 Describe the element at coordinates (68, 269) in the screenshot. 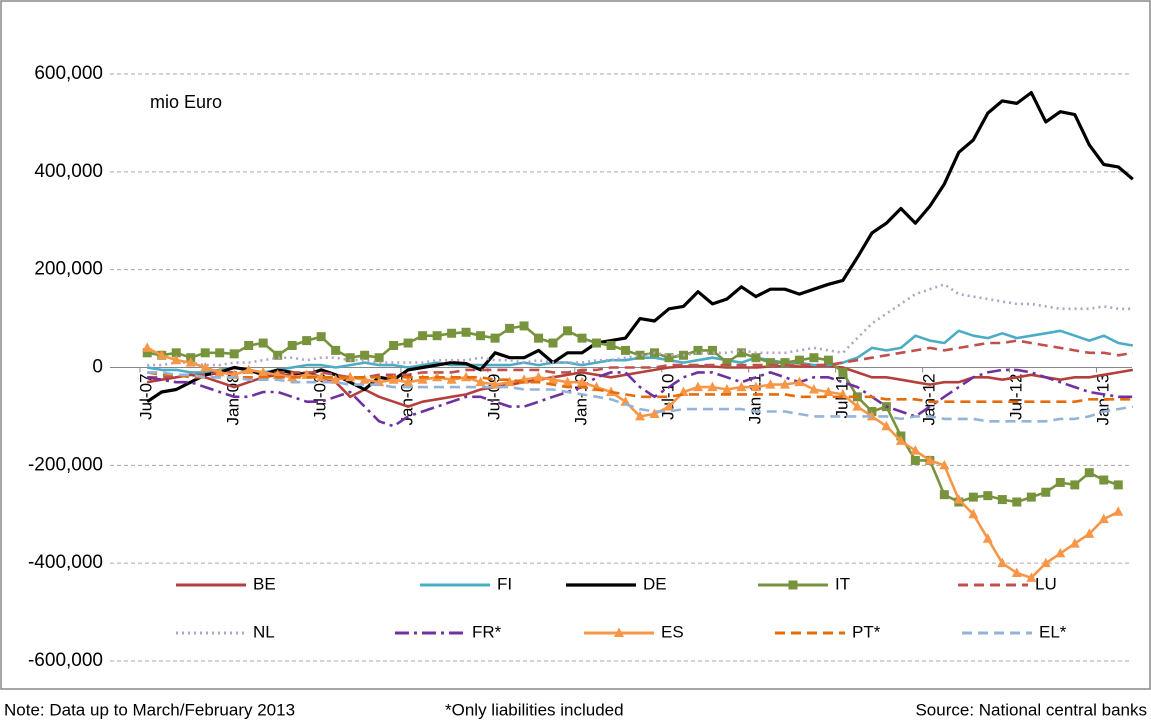

I see `y-tick-label: 200,000` at that location.